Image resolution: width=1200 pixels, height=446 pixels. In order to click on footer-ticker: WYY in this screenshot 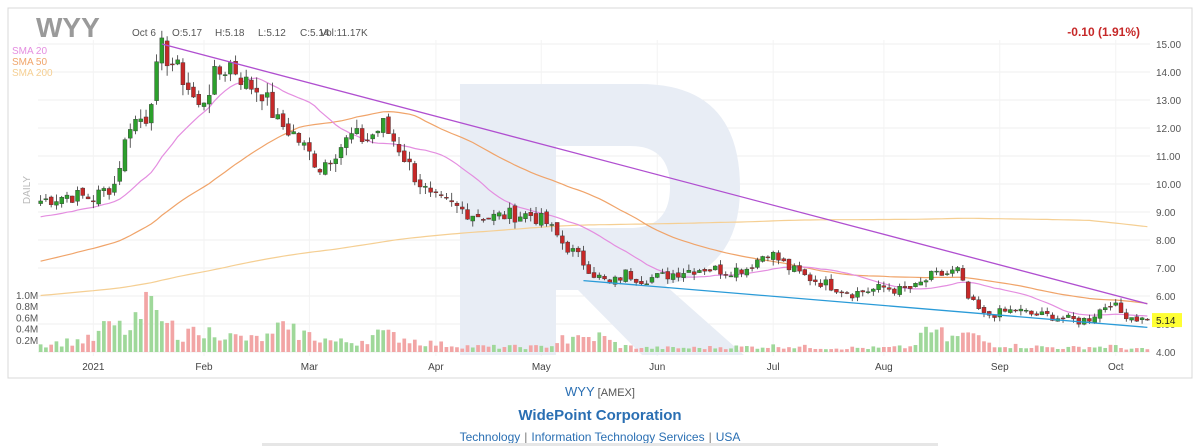, I will do `click(580, 391)`.